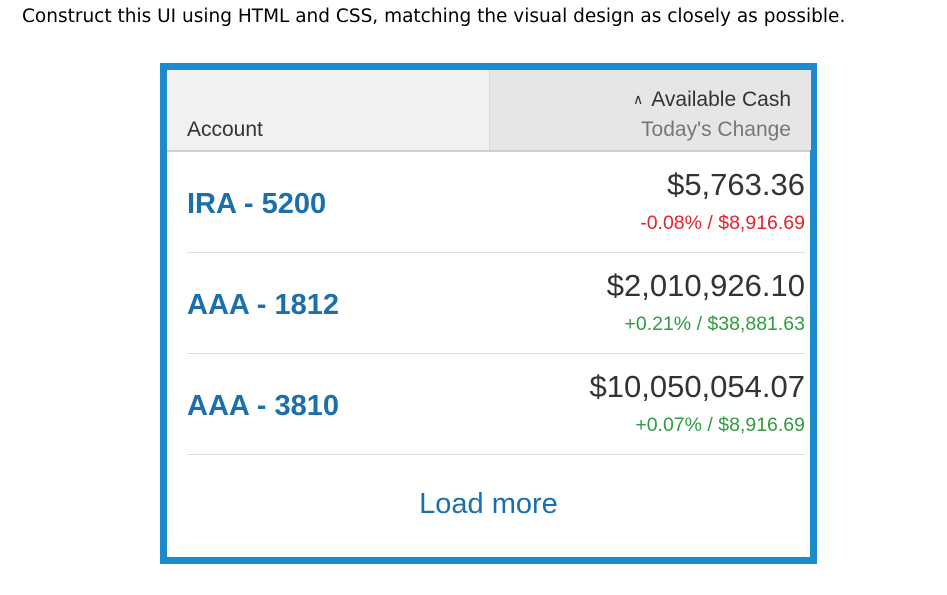  I want to click on todays-change-value: +0.21% / $38,881.63, so click(714, 324).